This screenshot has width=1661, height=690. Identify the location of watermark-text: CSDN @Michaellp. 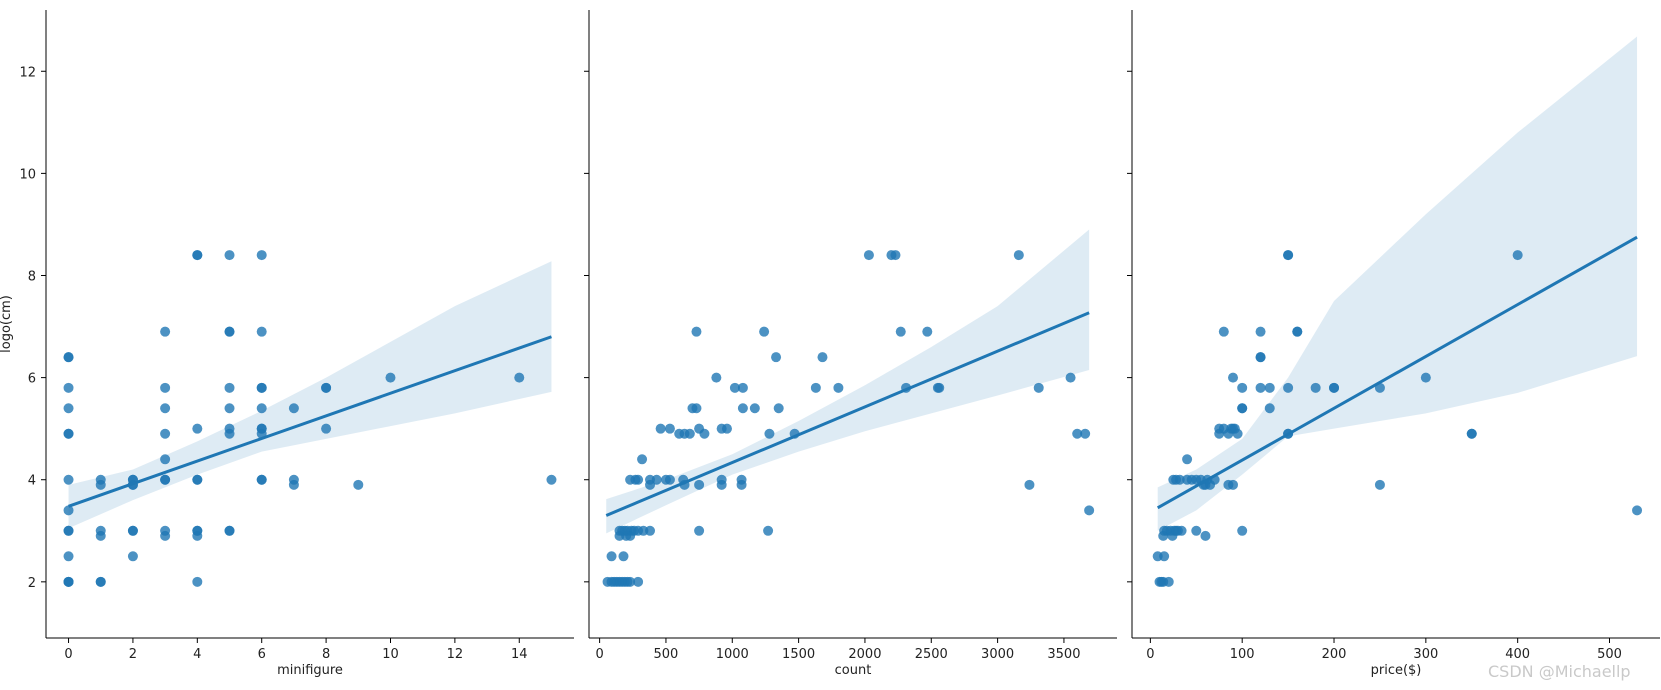
(1559, 671).